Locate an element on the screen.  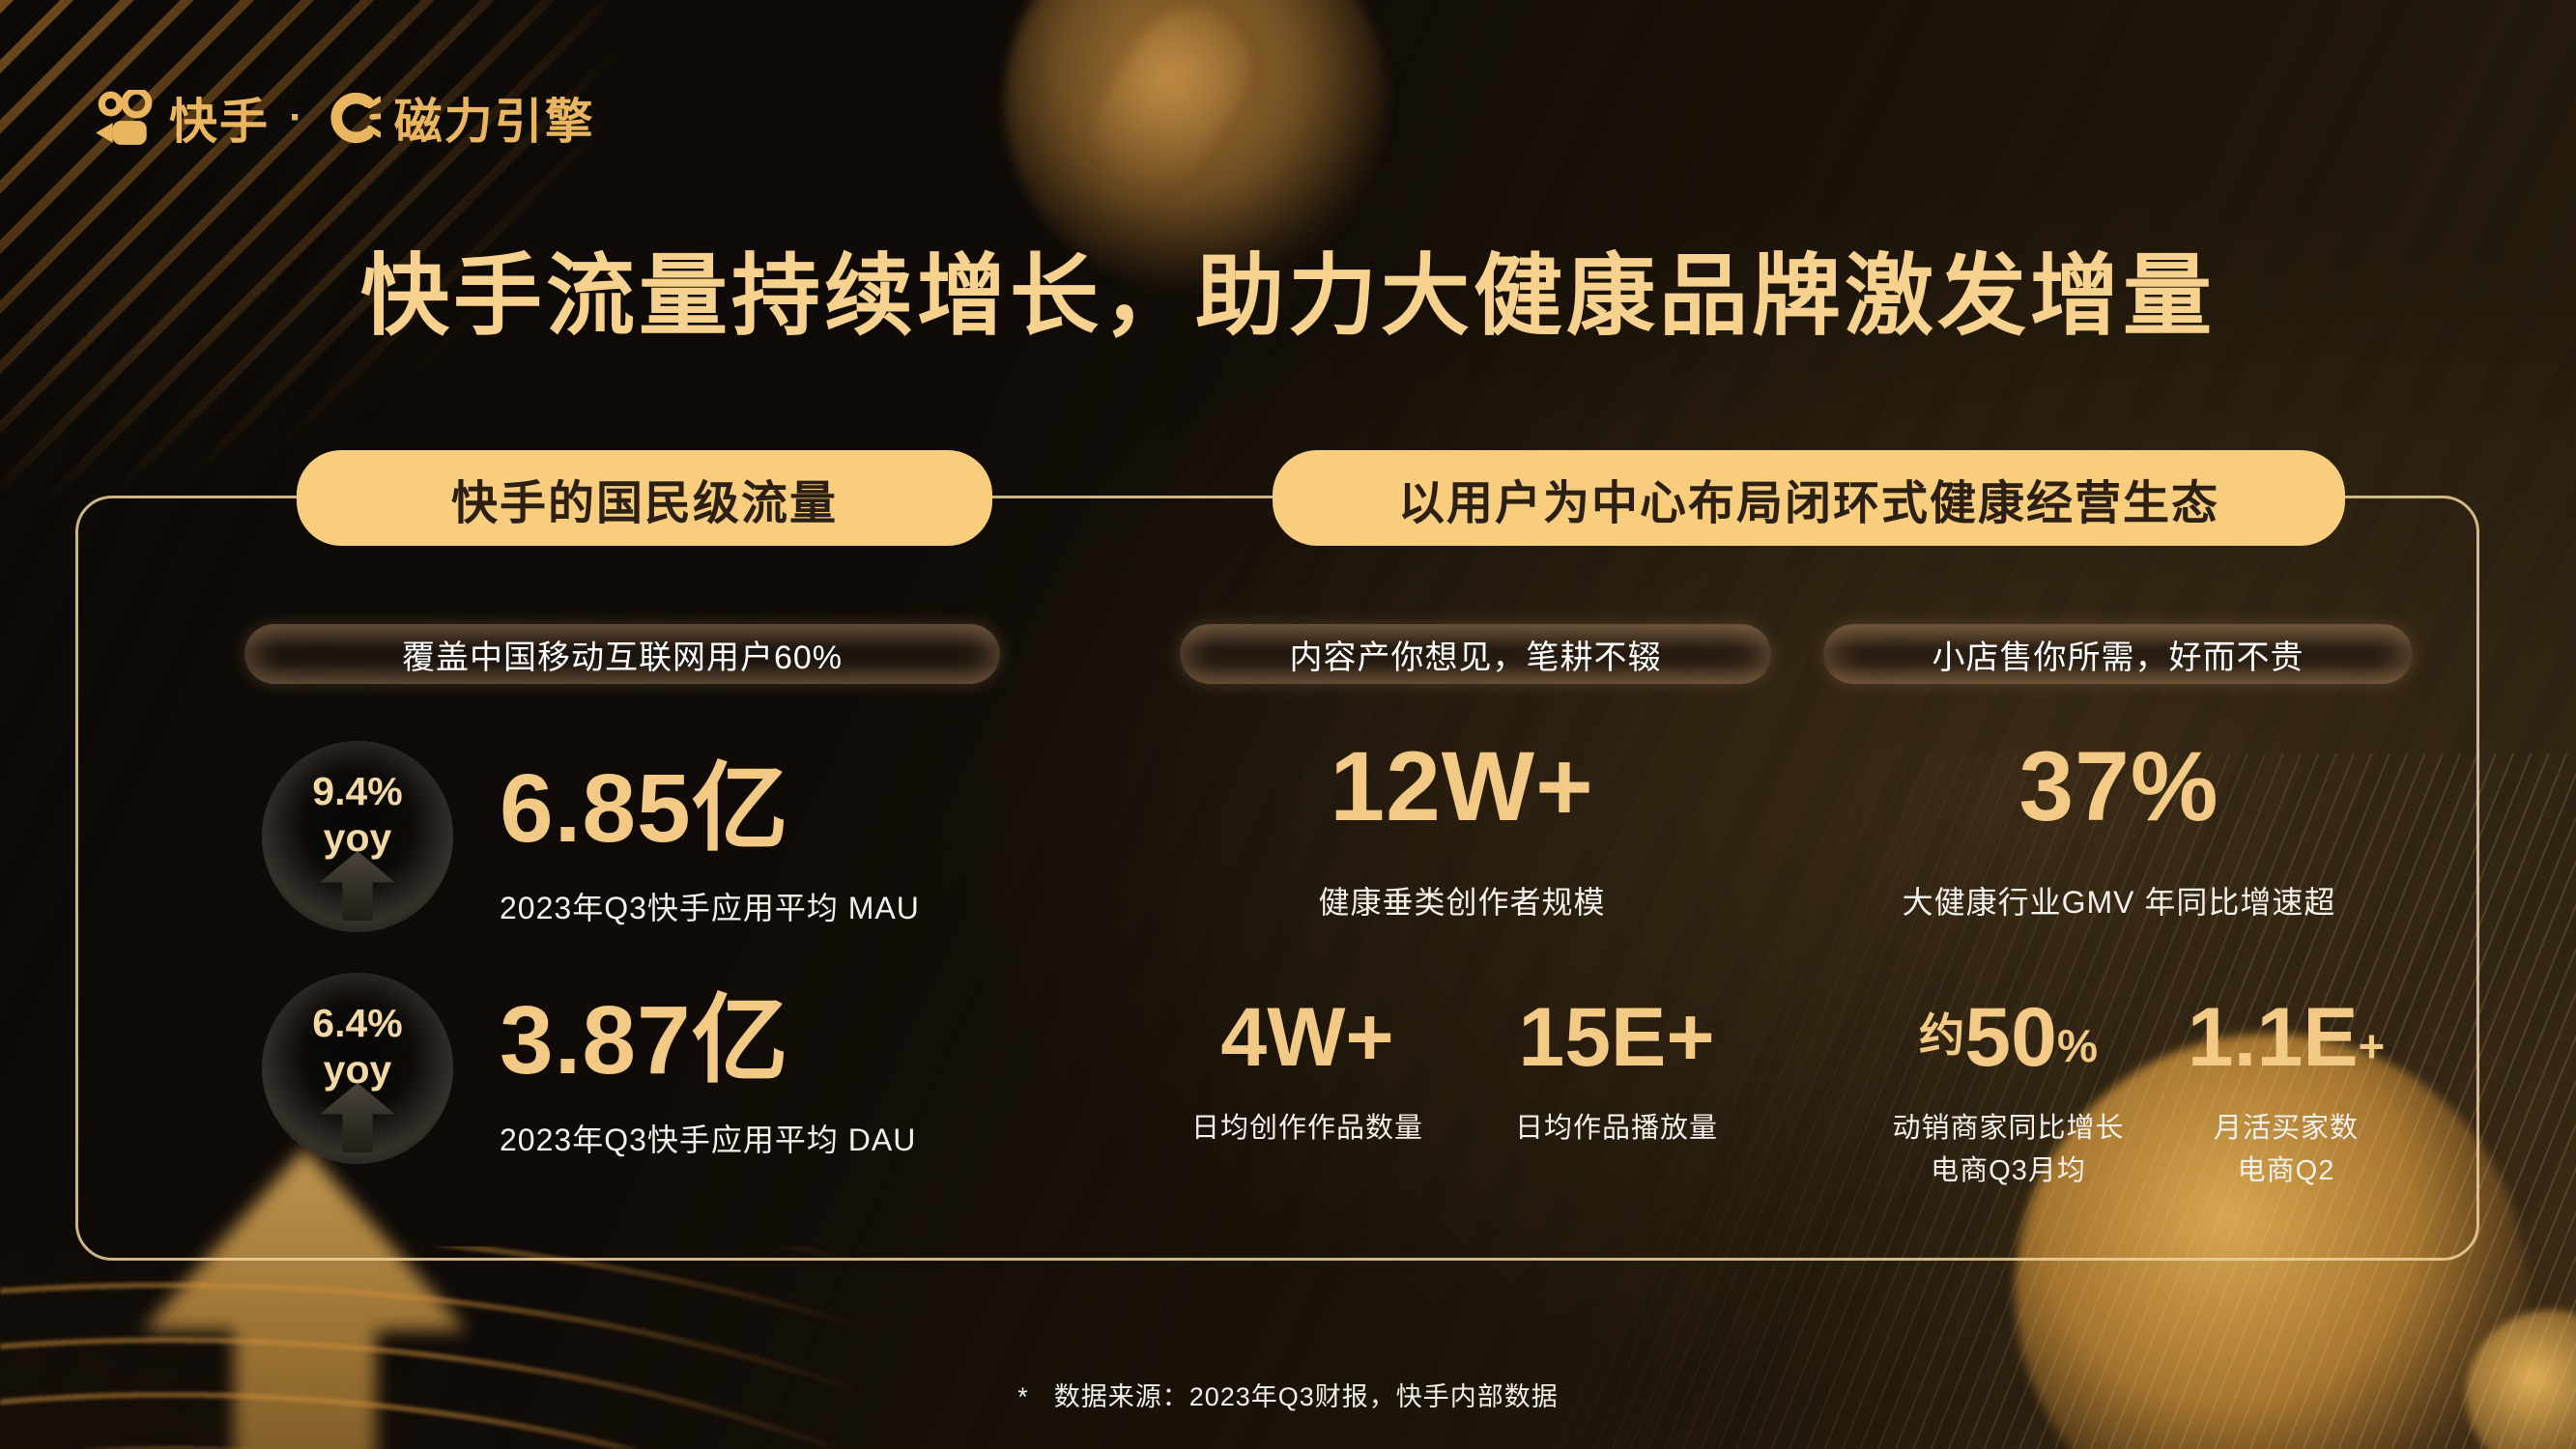
stat-value: 约50% is located at coordinates (2009, 1037).